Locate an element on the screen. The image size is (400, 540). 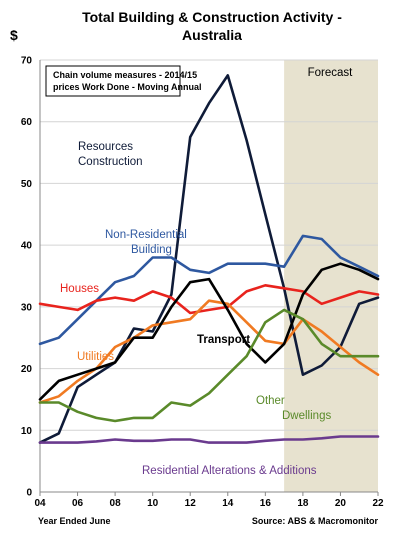
y-tick-label: 0 is located at coordinates (29, 493).